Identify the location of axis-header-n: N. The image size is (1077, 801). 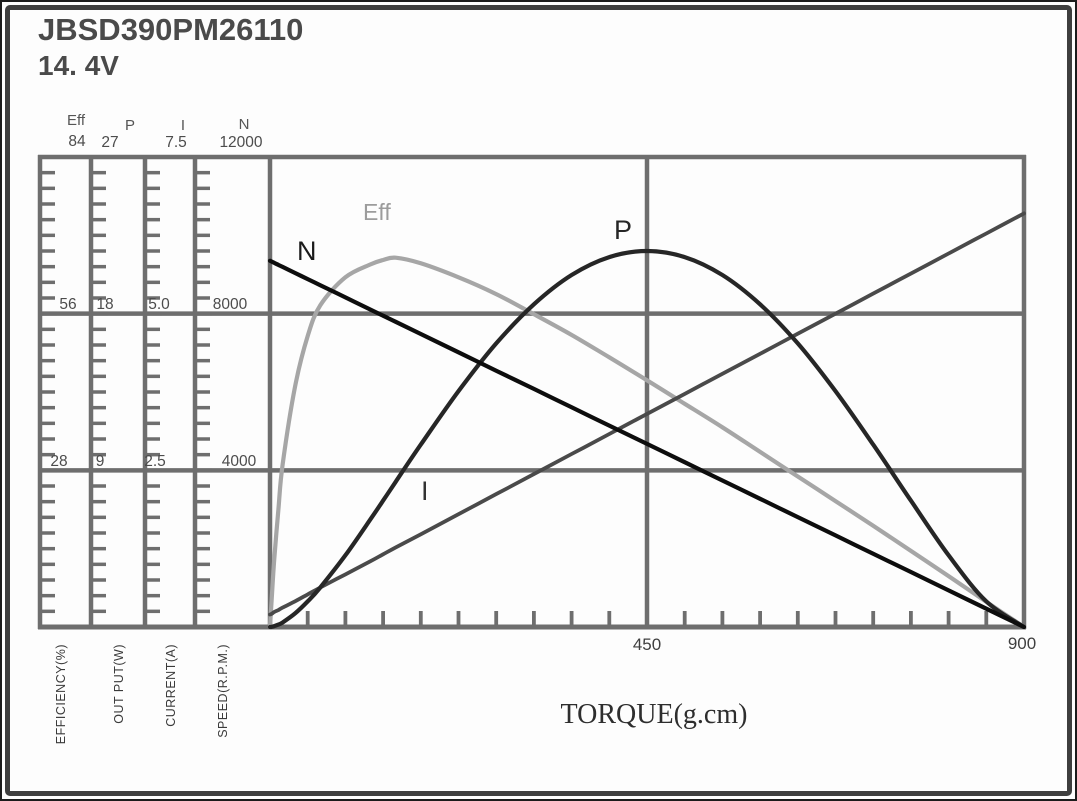
(244, 124).